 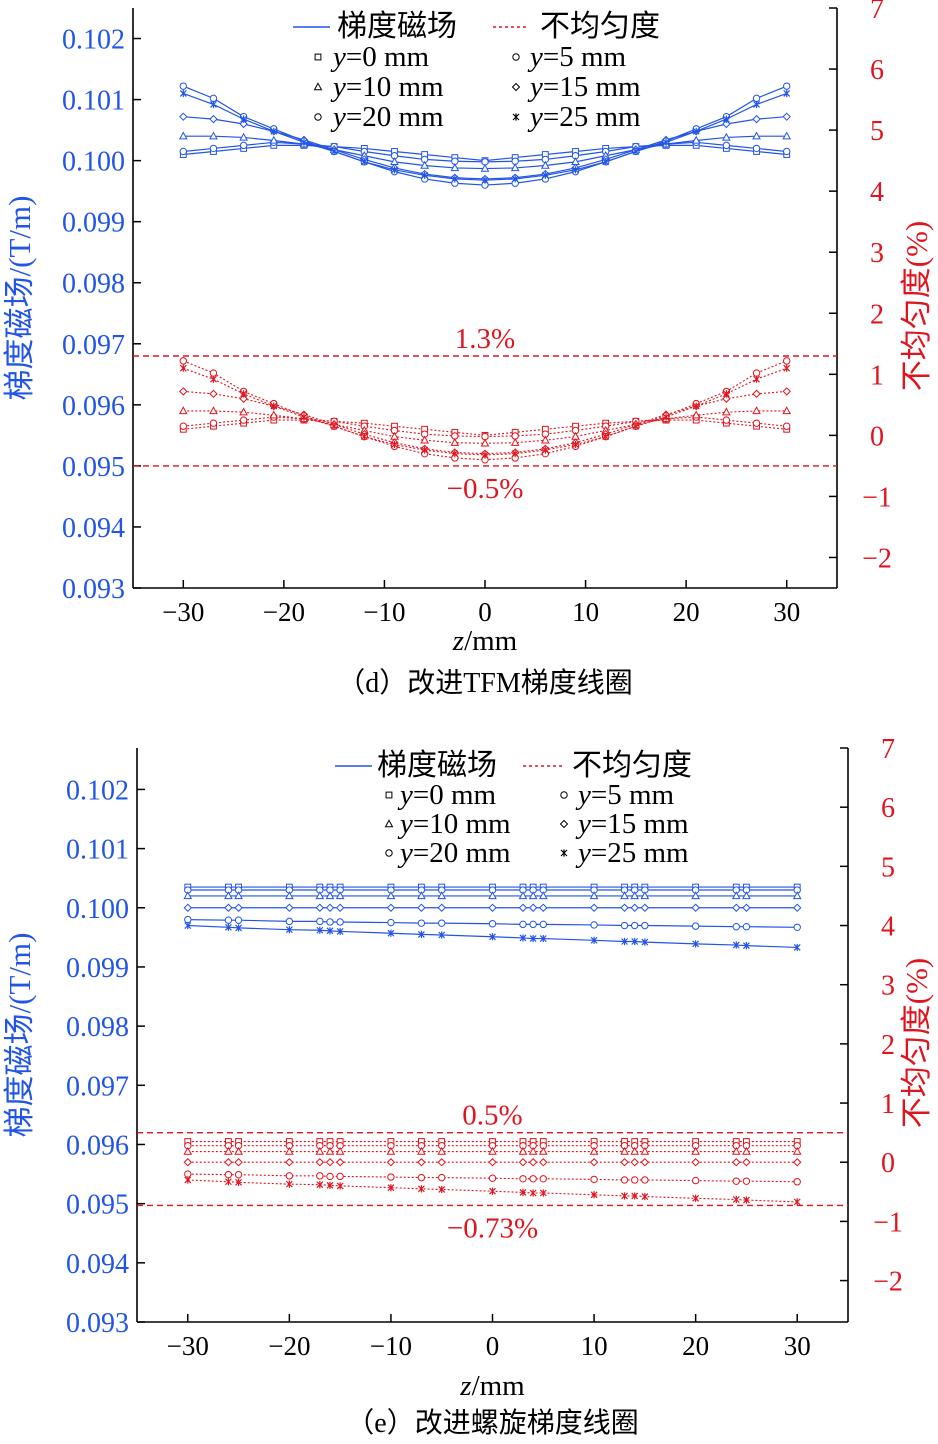 I want to click on left-y-tick-label: 0.096, so click(x=97, y=1145).